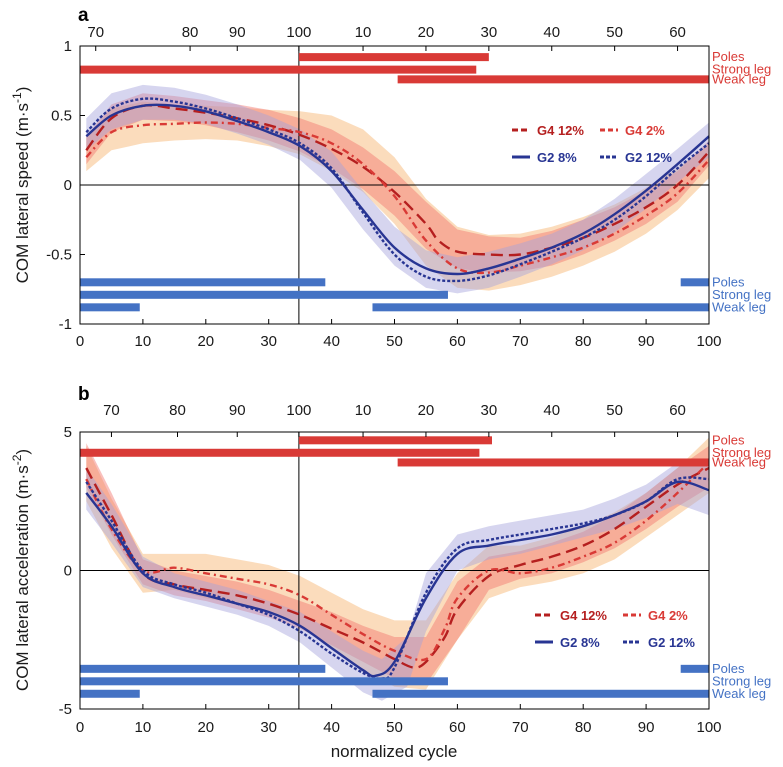 The image size is (783, 767). Describe the element at coordinates (741, 294) in the screenshot. I see `panel-a-bottom-bar-label-strong-leg: Strong leg` at that location.